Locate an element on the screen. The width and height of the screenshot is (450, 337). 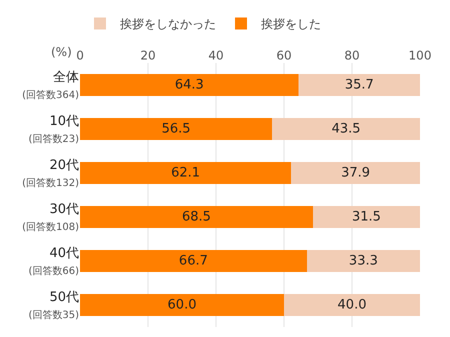
x-tick-label: 40 is located at coordinates (216, 55).